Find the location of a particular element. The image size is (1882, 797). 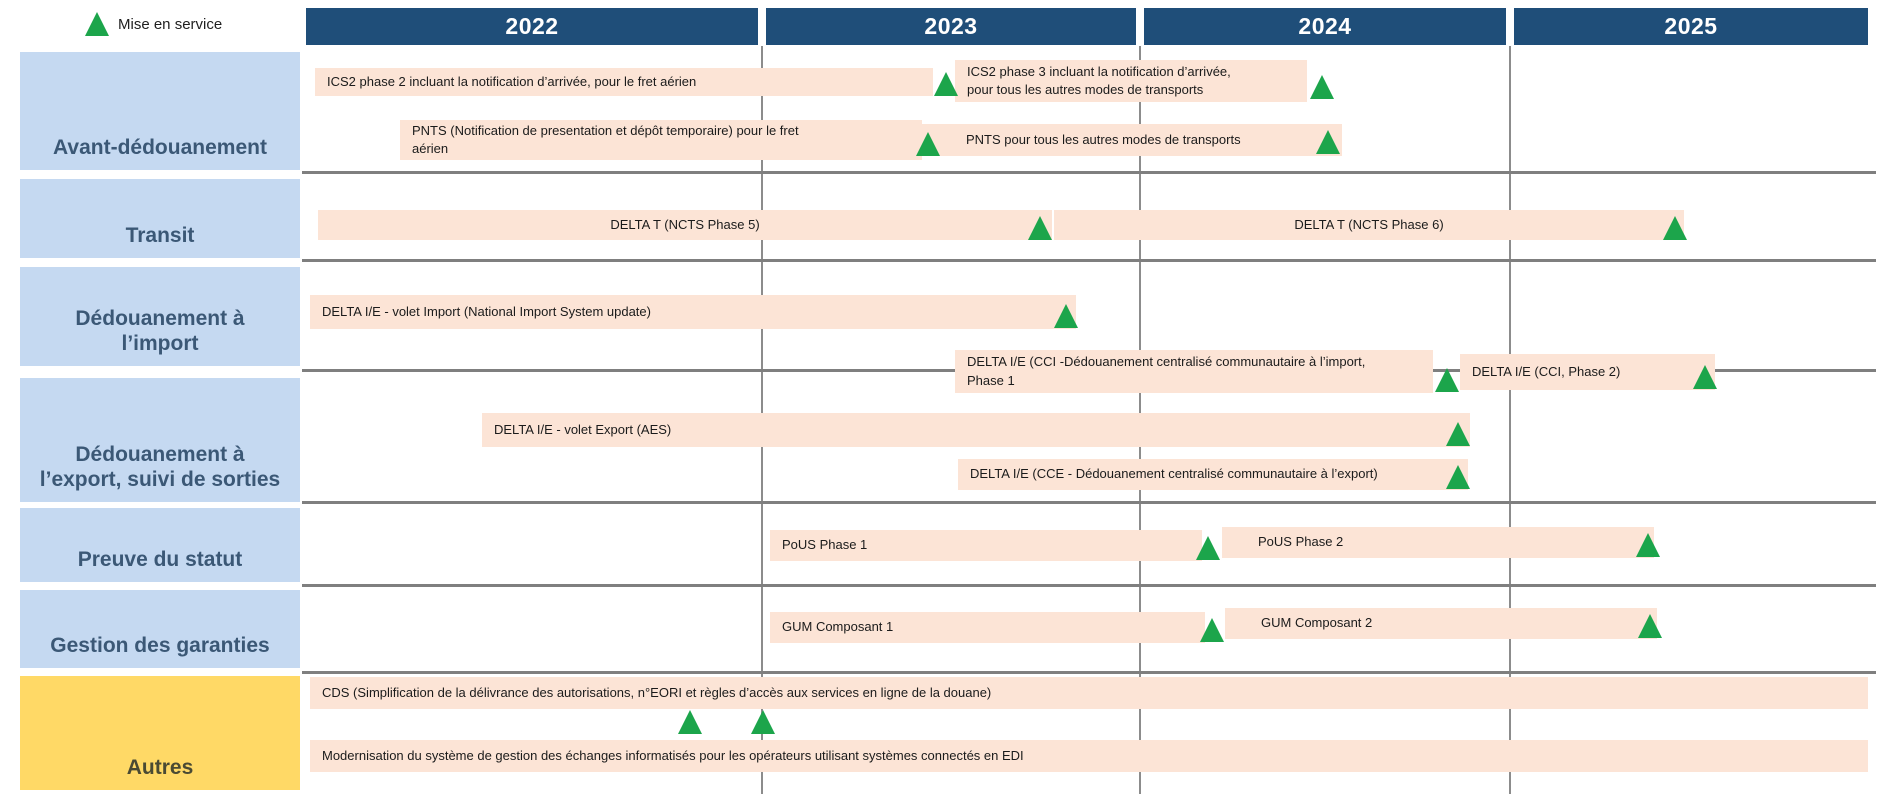

milestone-icon-cce is located at coordinates (1458, 477).